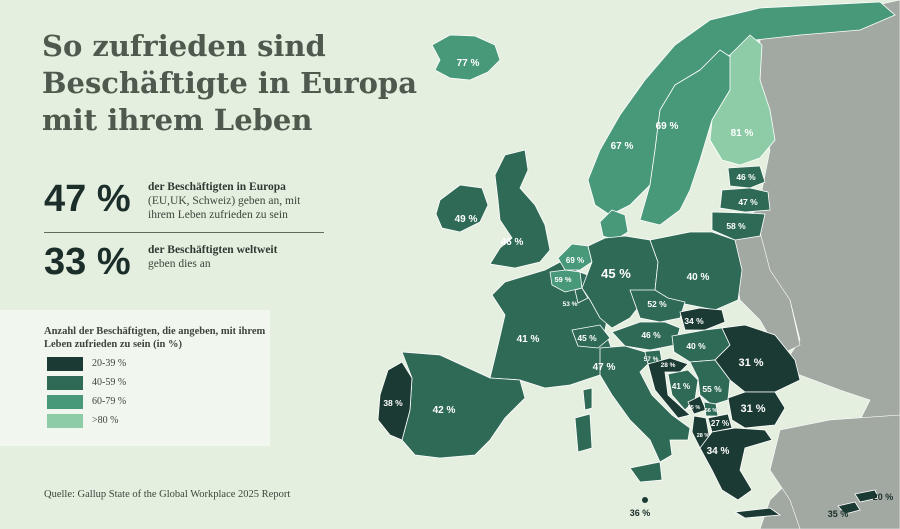 The image size is (900, 529). I want to click on label-lithuania: 58 %, so click(736, 226).